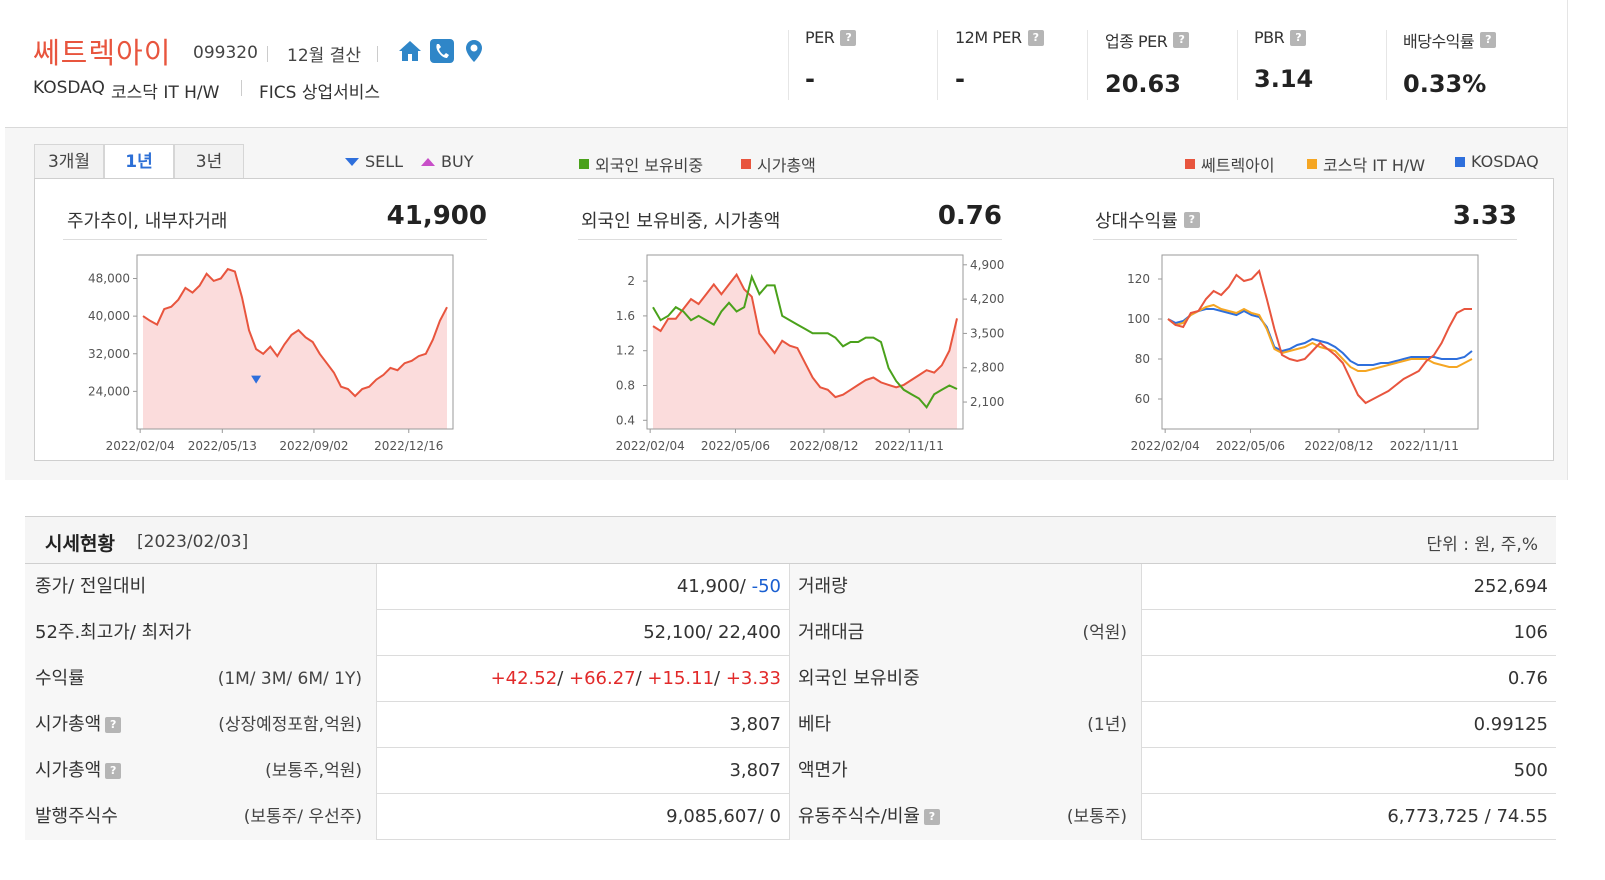 Image resolution: width=1605 pixels, height=880 pixels. I want to click on home-icon, so click(410, 51).